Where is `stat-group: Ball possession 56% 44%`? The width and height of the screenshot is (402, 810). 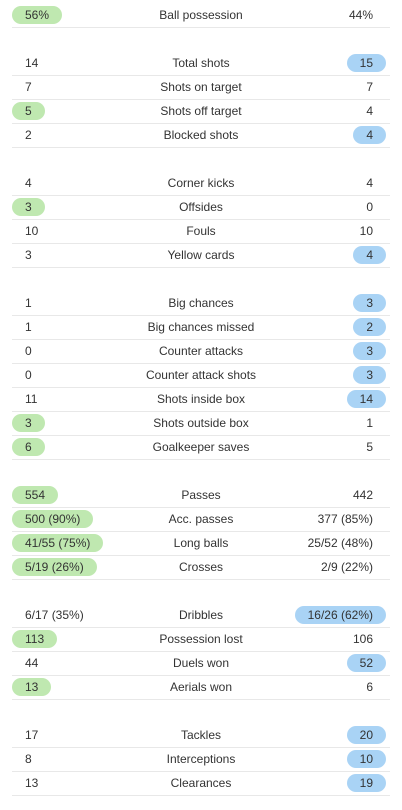 stat-group: Ball possession 56% 44% is located at coordinates (201, 16).